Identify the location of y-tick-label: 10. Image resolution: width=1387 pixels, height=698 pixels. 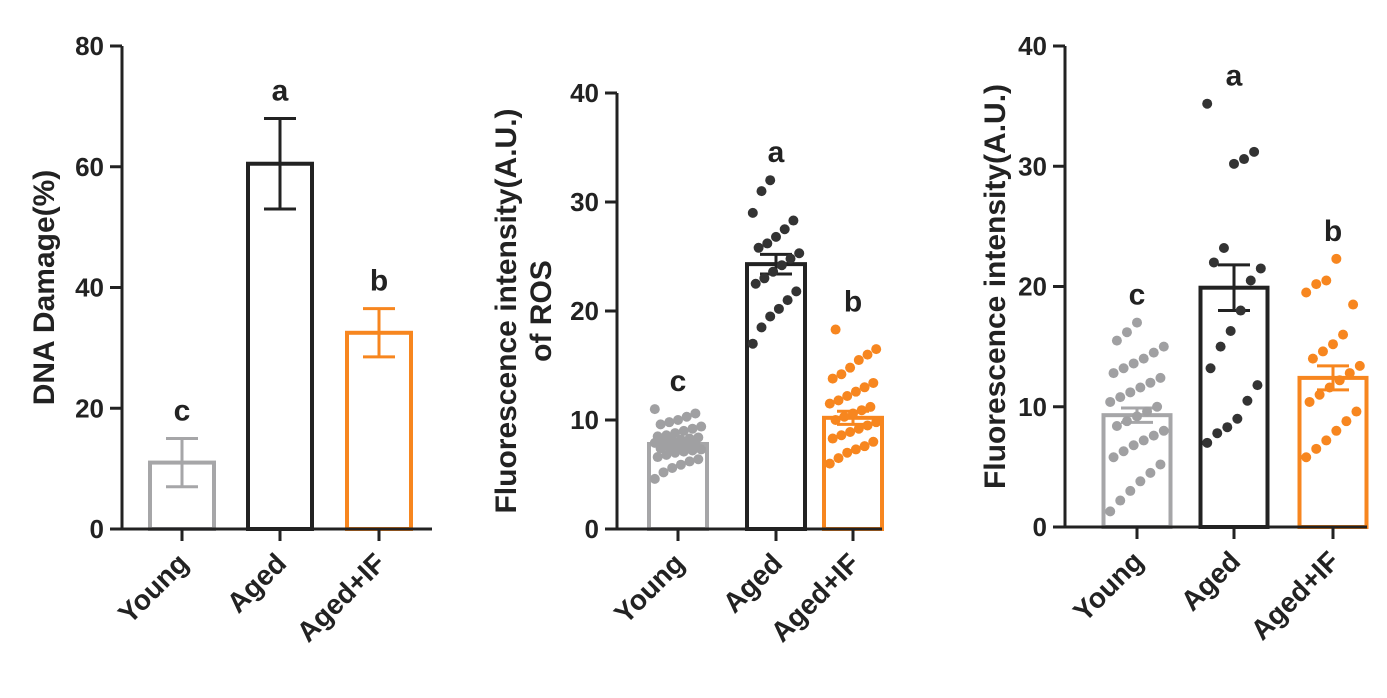
(1032, 407).